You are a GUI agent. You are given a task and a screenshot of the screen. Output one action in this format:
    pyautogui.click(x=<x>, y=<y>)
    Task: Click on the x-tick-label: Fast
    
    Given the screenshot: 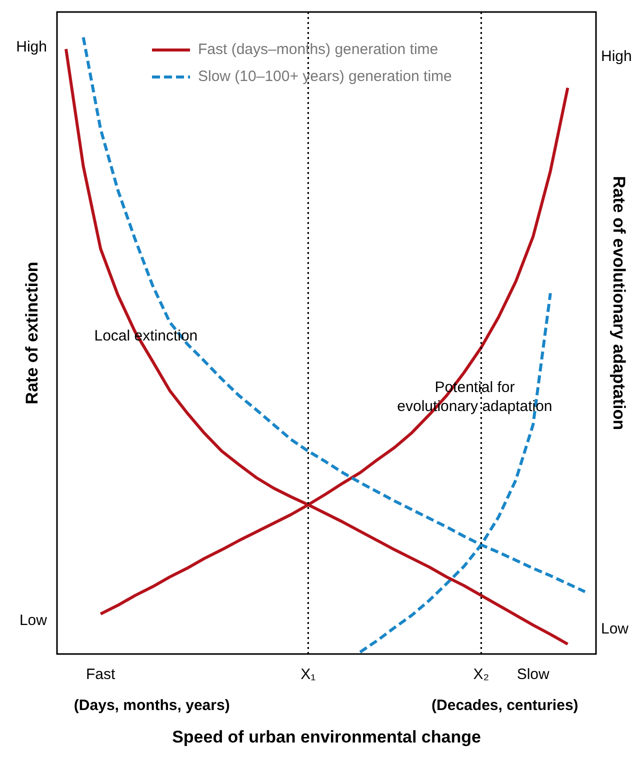 What is the action you would take?
    pyautogui.click(x=101, y=675)
    